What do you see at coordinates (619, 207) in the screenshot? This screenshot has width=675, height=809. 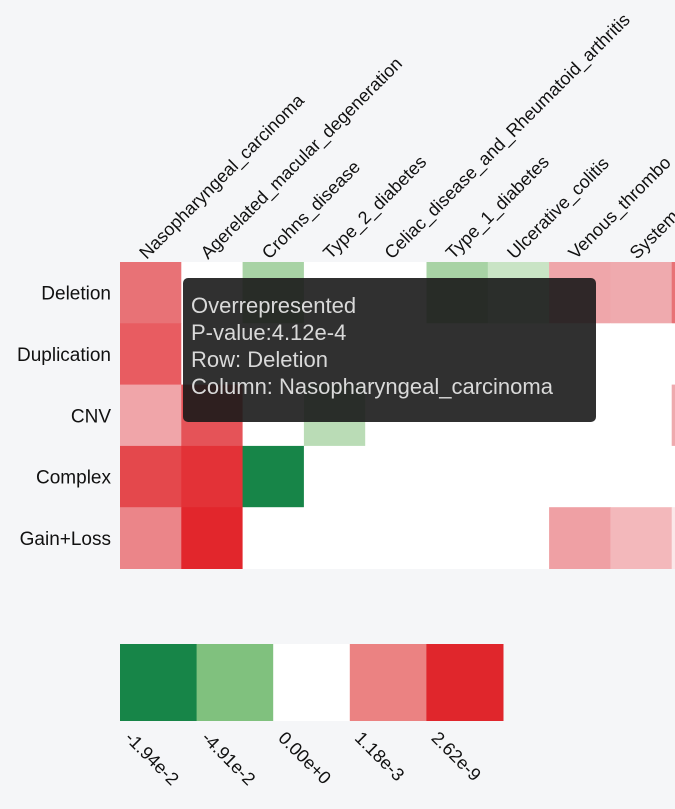 I see `column-label: Venous_thrombo` at bounding box center [619, 207].